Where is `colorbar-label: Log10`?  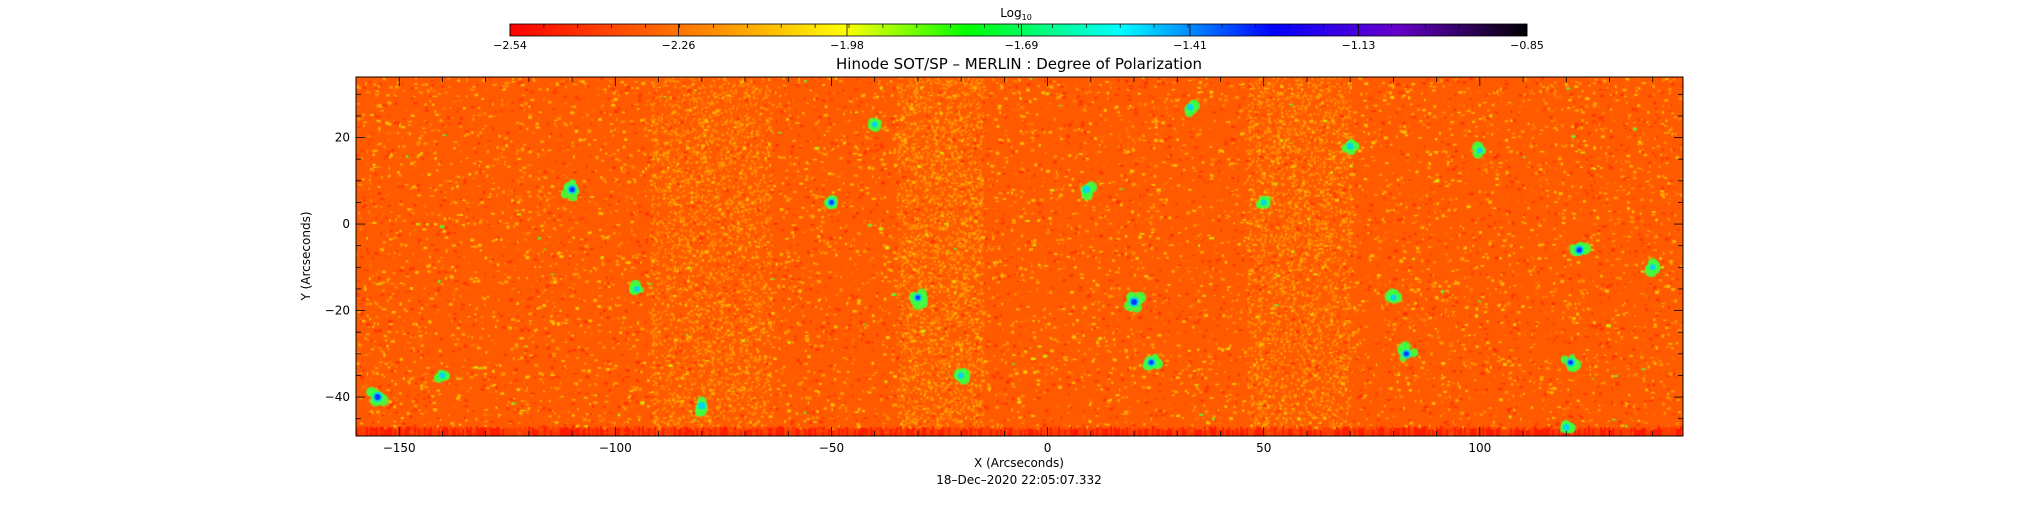 colorbar-label: Log10 is located at coordinates (1016, 14).